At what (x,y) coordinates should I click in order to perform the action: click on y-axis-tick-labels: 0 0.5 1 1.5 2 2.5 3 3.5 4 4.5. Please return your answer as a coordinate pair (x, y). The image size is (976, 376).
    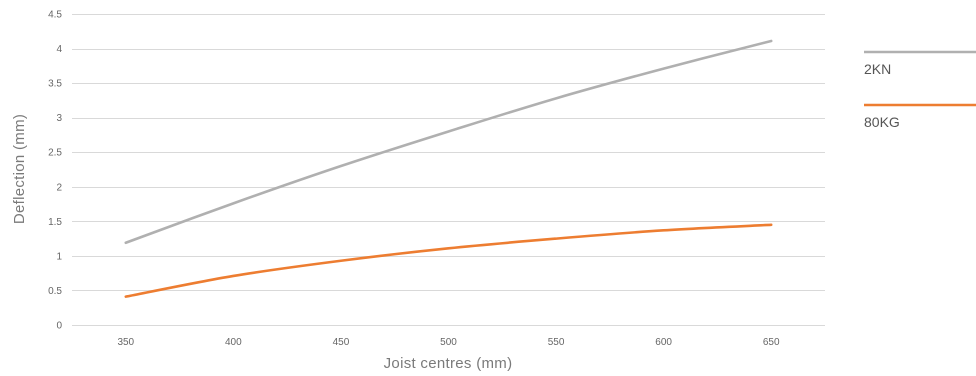
    Looking at the image, I should click on (55, 171).